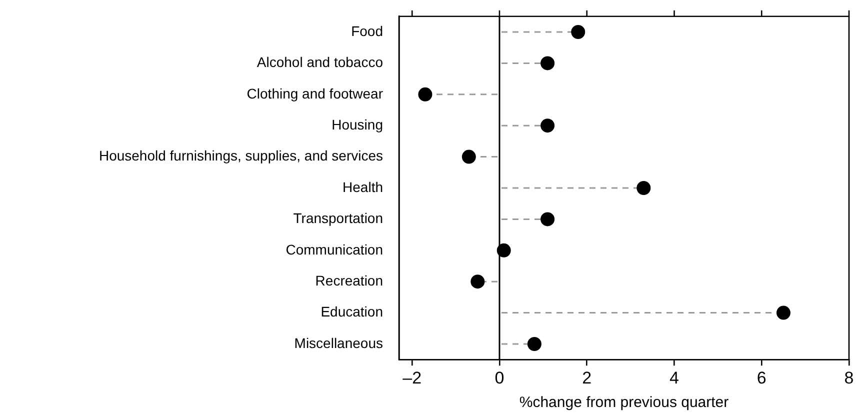 Image resolution: width=861 pixels, height=418 pixels. I want to click on x-tick-label: 4, so click(674, 378).